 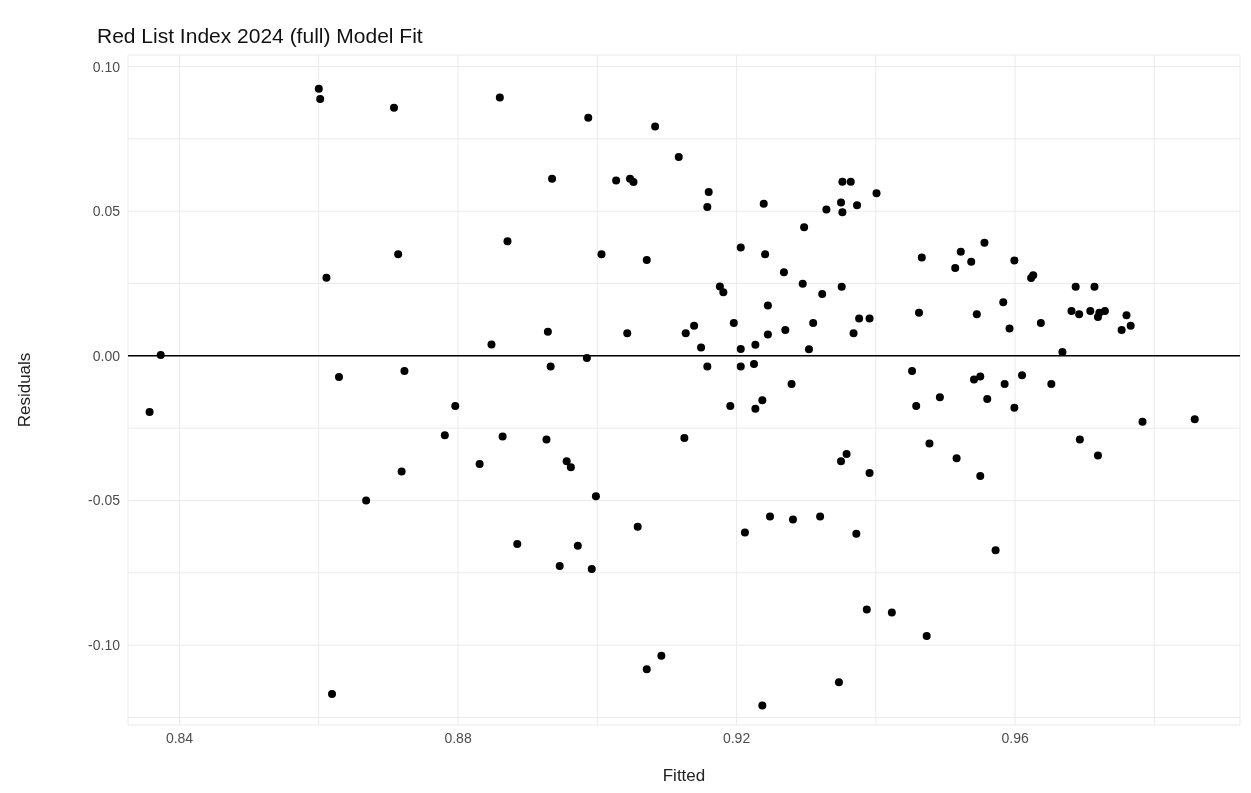 What do you see at coordinates (104, 500) in the screenshot?
I see `y-tick-label: -0.05` at bounding box center [104, 500].